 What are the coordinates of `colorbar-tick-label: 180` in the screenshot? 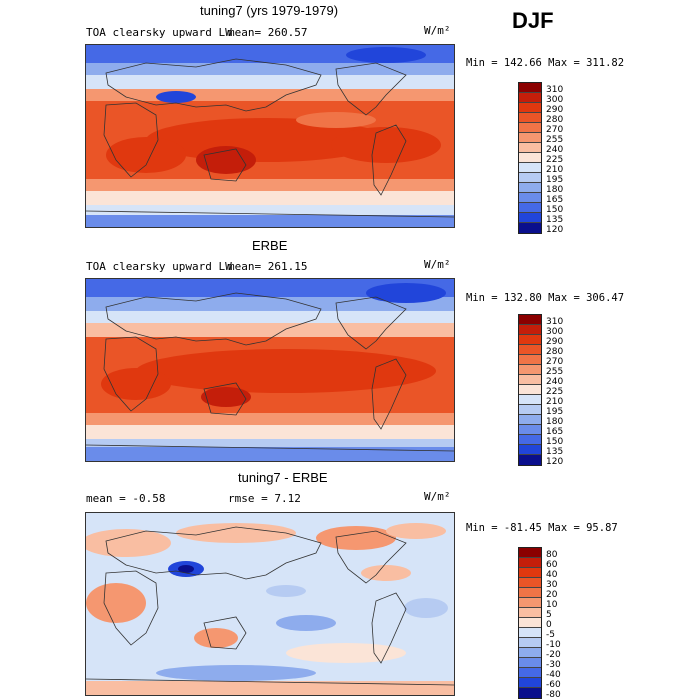 It's located at (555, 422).